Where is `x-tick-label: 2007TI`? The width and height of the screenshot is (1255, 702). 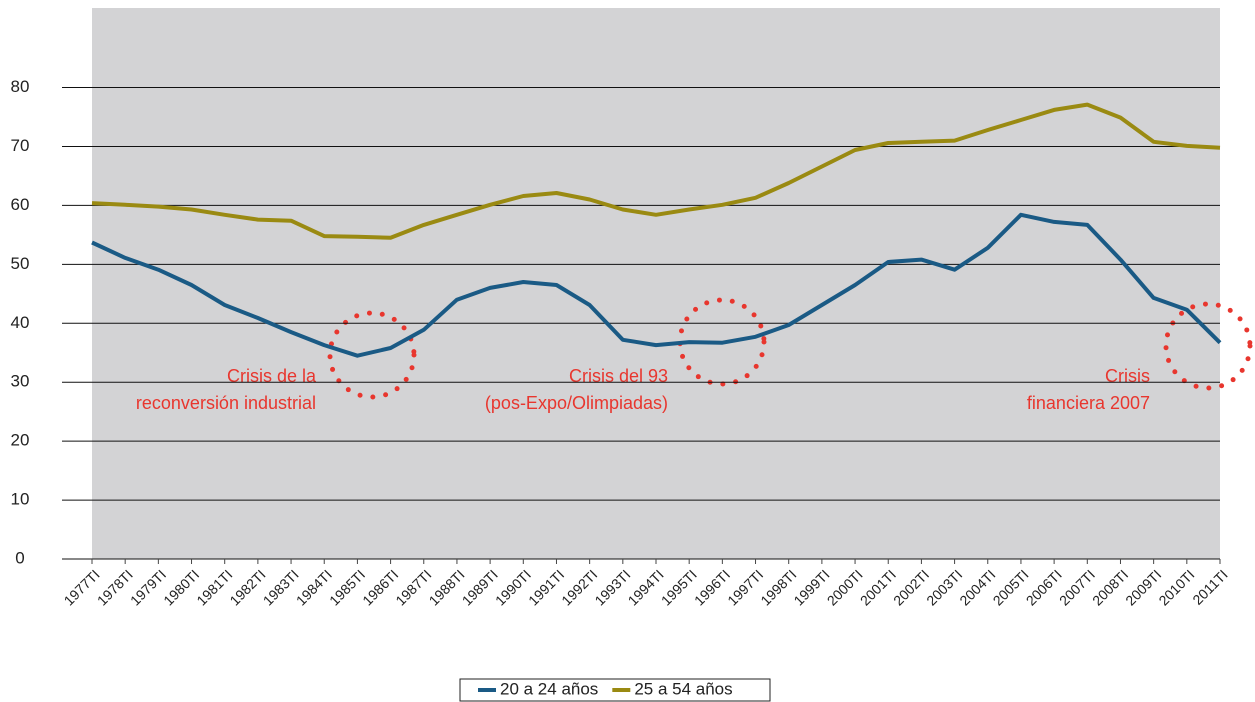
x-tick-label: 2007TI is located at coordinates (1077, 587).